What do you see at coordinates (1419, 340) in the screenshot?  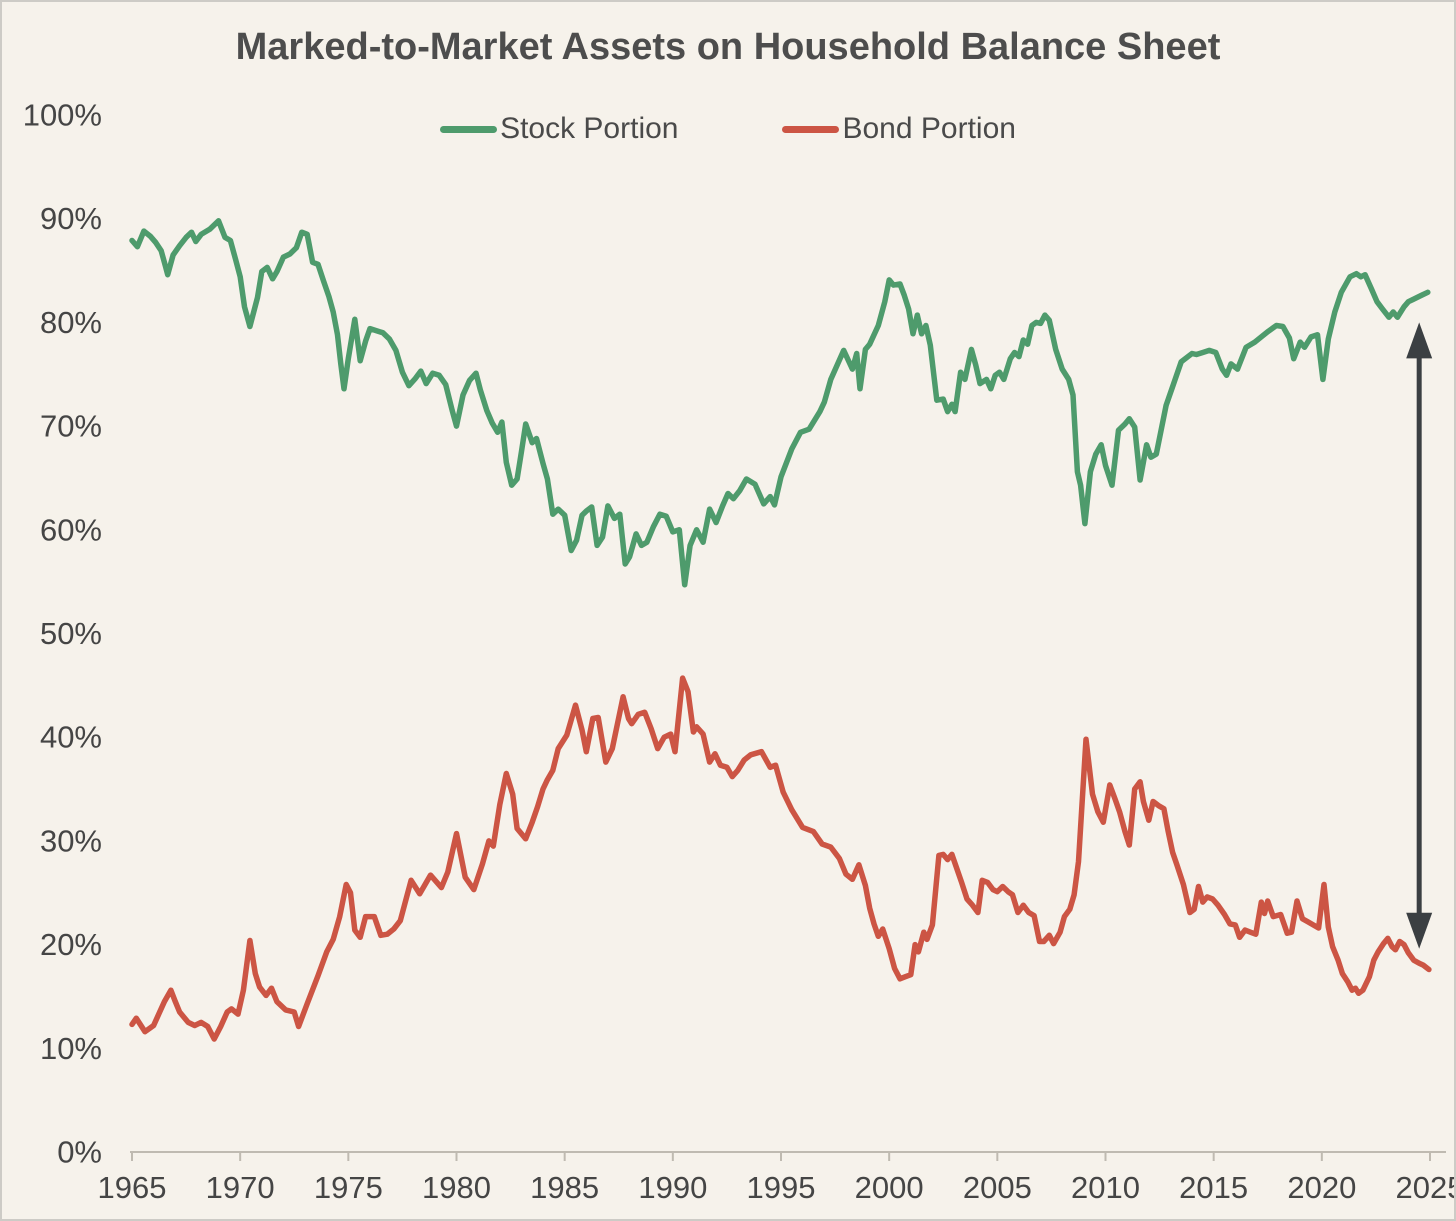 I see `gap-arrow-head-top-icon` at bounding box center [1419, 340].